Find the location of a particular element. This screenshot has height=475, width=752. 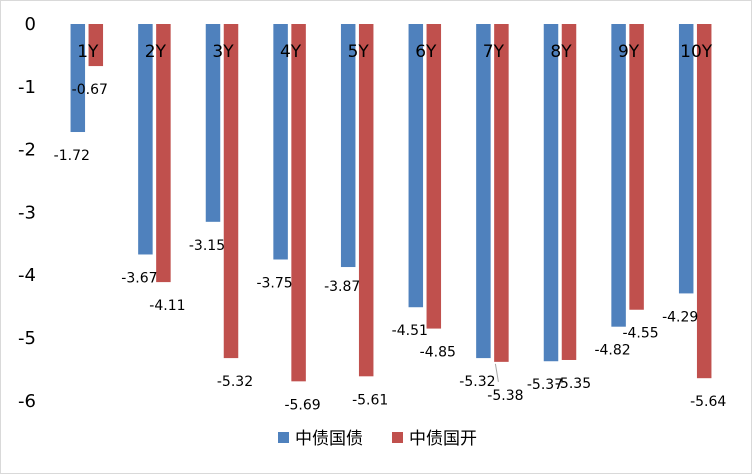

data-label: -3.15 is located at coordinates (207, 246).